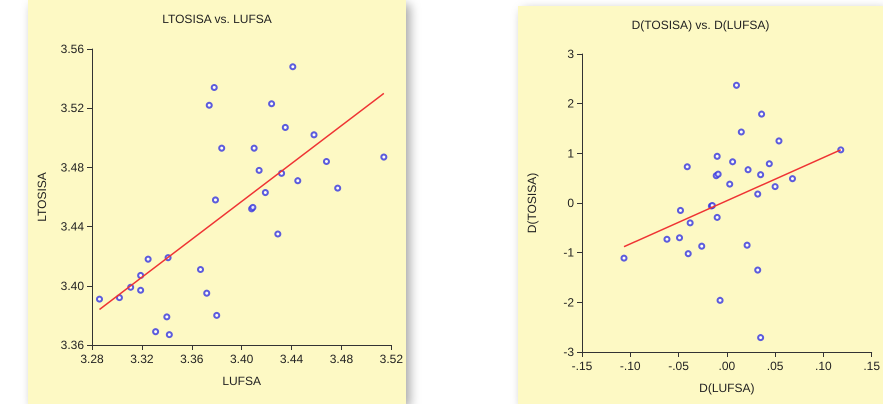  What do you see at coordinates (568, 302) in the screenshot?
I see `y-tick-label: -2` at bounding box center [568, 302].